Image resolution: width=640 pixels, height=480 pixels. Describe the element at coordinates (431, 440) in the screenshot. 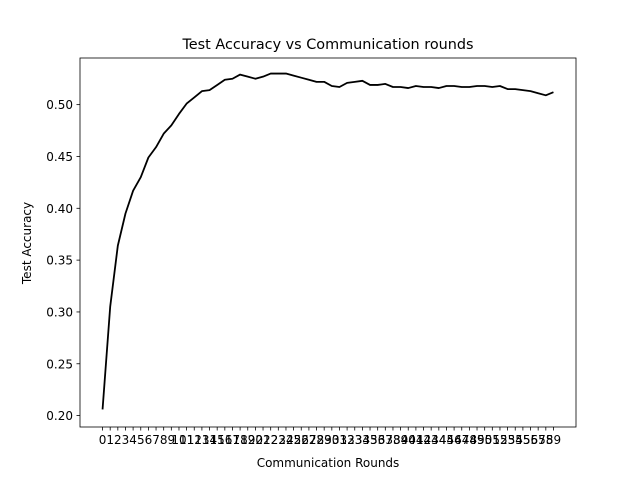

I see `x-tick-label: 43` at that location.